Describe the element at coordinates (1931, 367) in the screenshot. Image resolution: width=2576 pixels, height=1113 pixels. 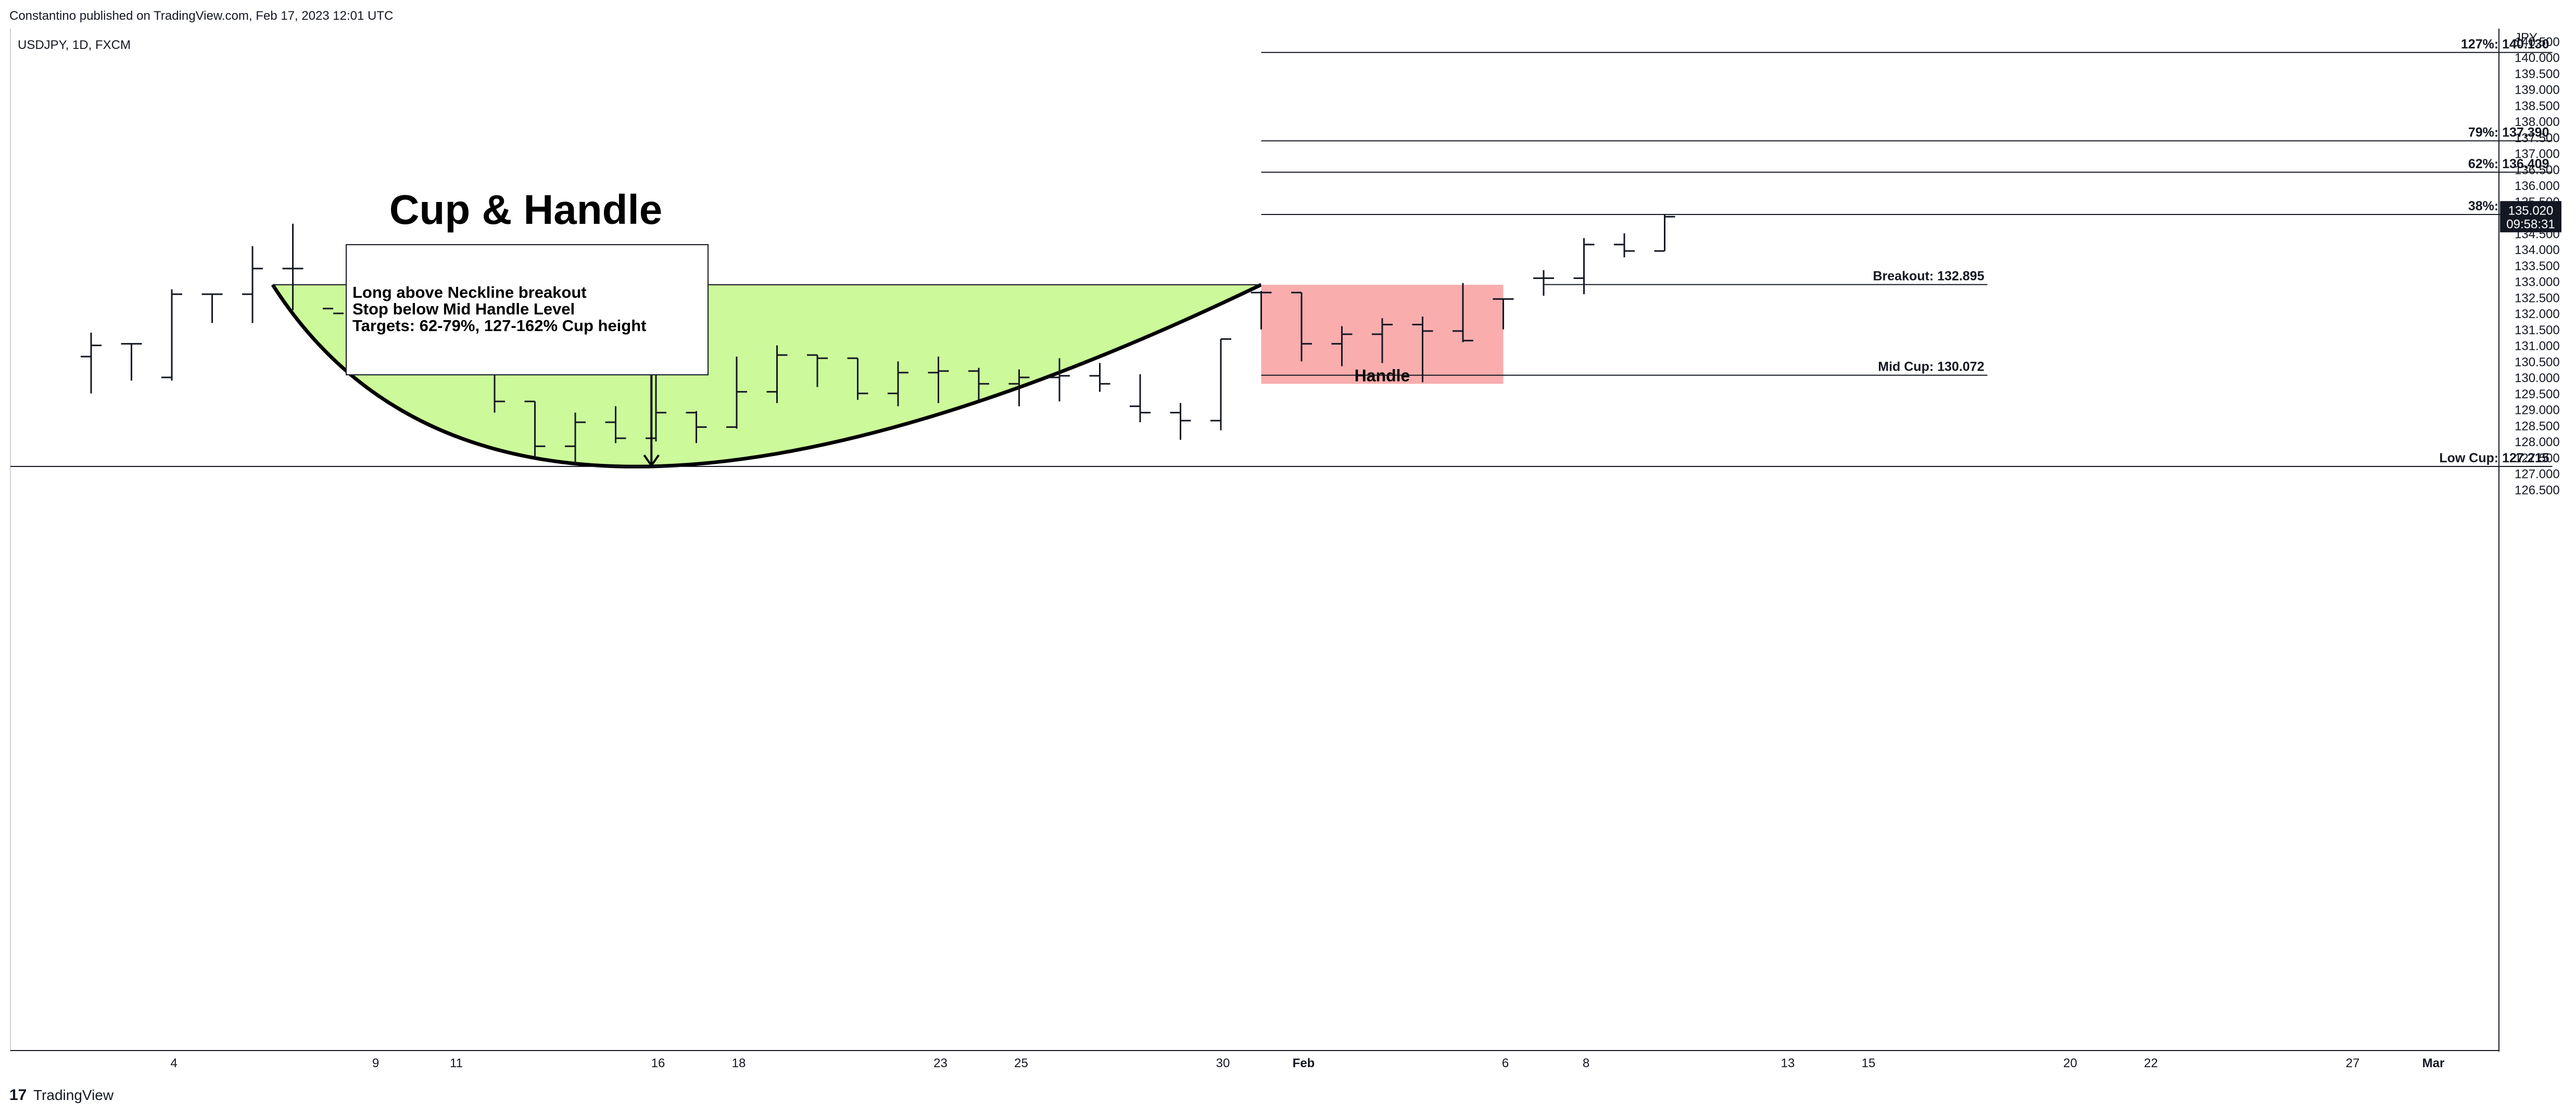
I see `level-label: Mid Cup: 130.072` at that location.